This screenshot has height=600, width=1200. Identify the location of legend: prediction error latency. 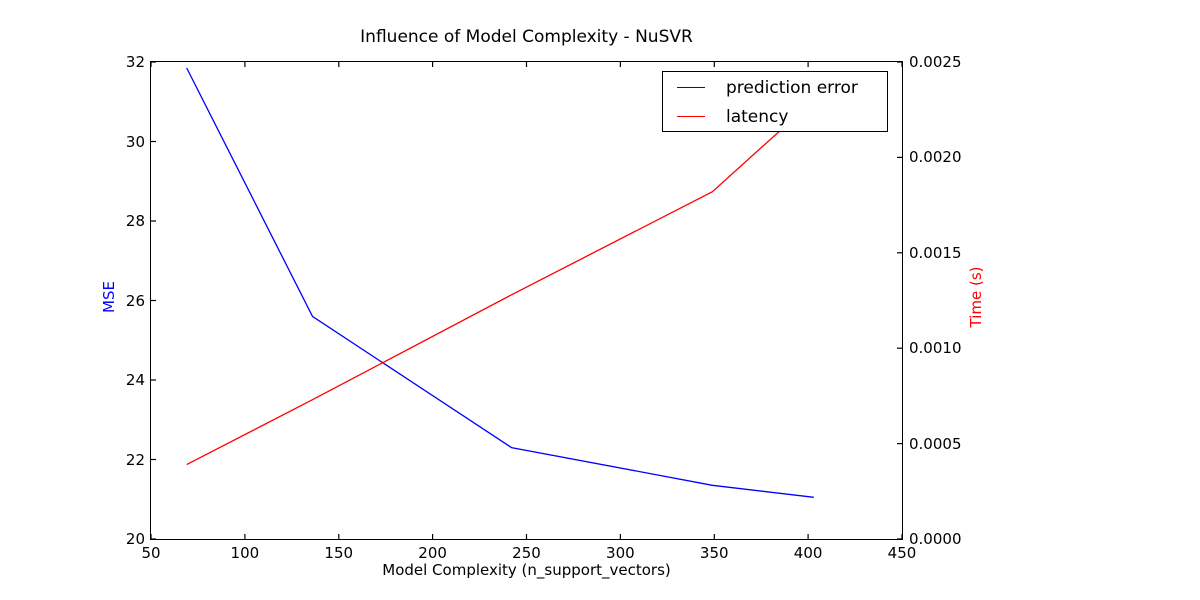
(775, 101).